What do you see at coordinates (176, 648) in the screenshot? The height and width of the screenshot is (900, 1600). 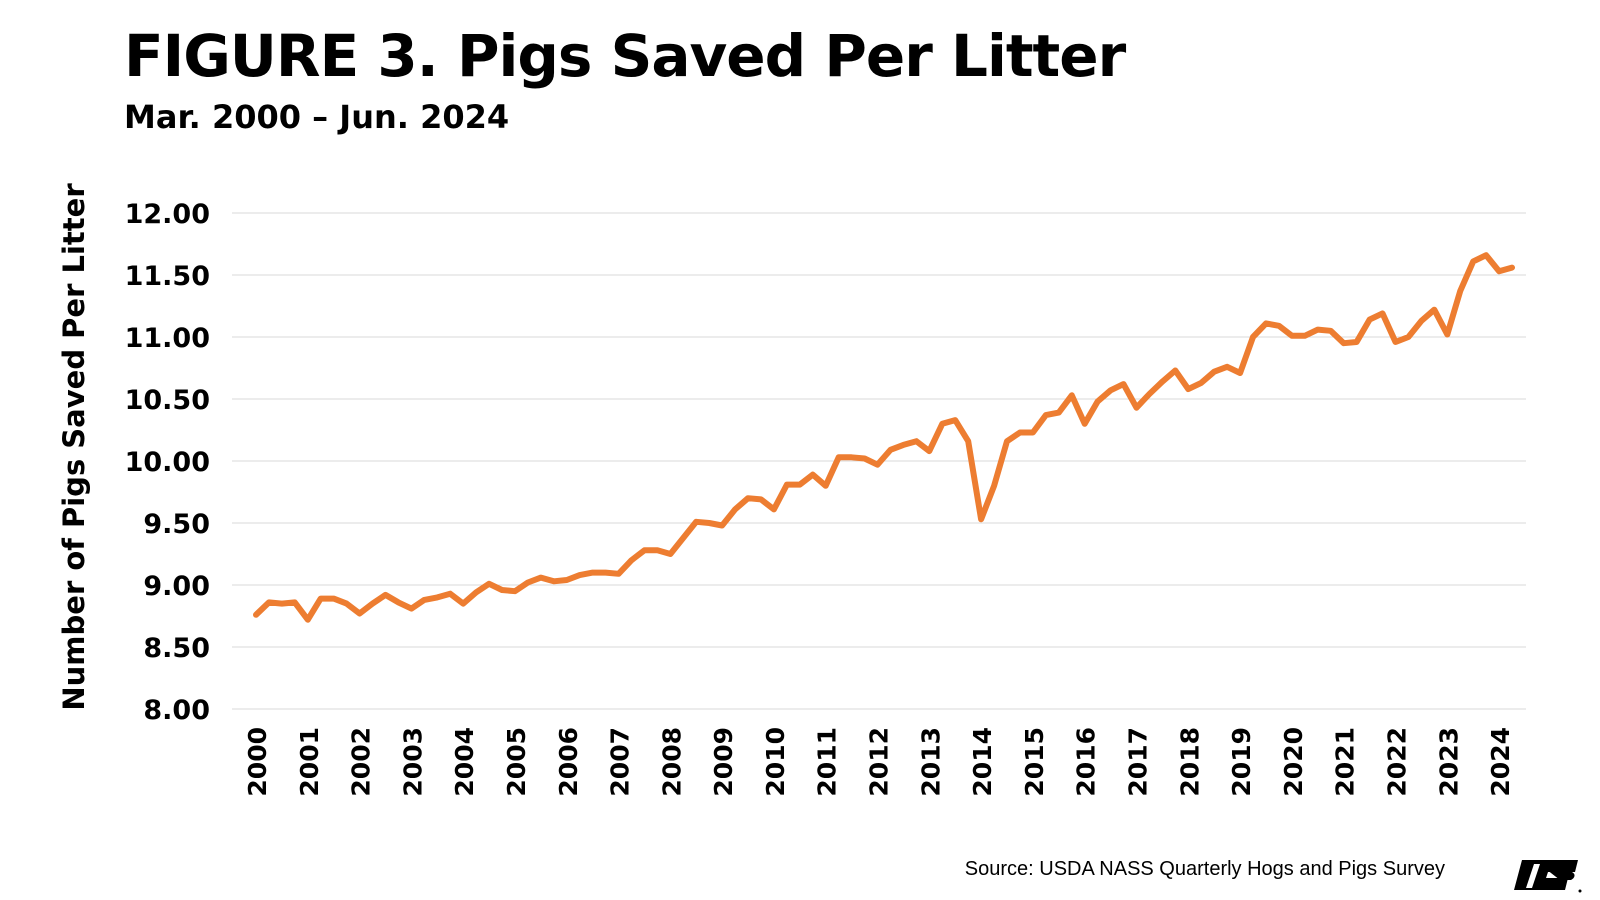 I see `y-tick-label: 8.50` at bounding box center [176, 648].